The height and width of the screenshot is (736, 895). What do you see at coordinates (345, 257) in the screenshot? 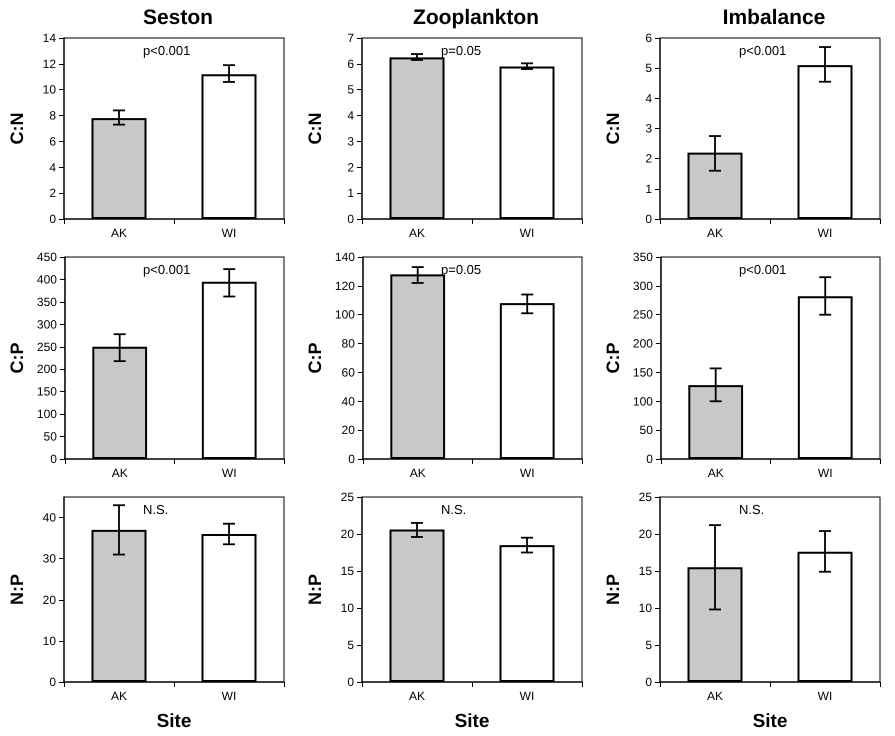
I see `y-tick-label: 140` at bounding box center [345, 257].